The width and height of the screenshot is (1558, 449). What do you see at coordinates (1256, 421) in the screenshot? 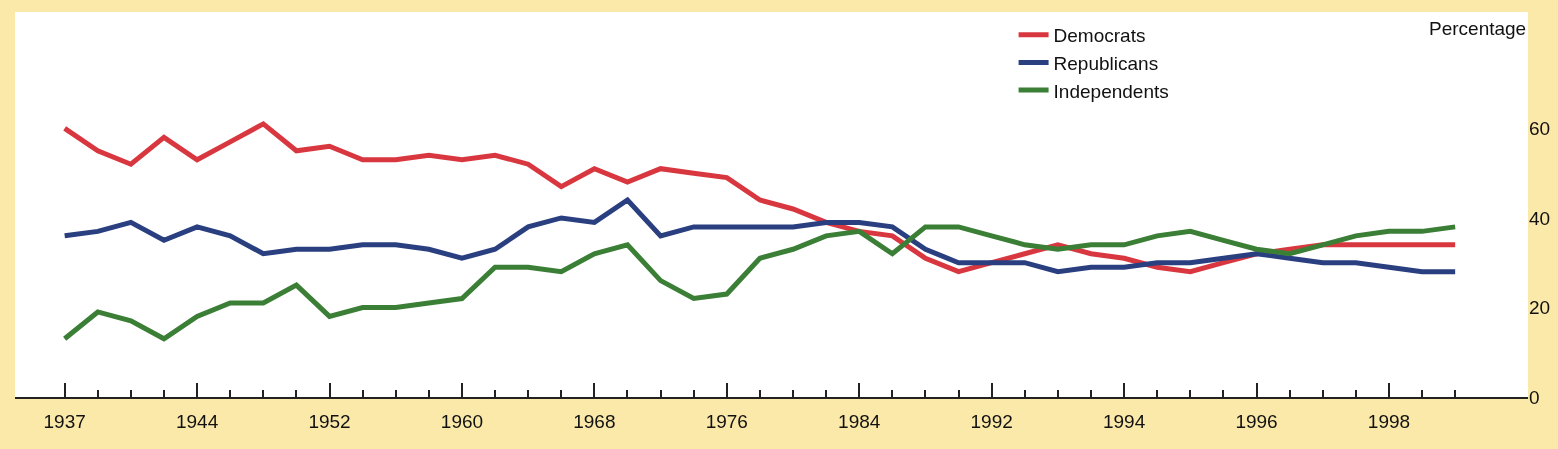
I see `x-tick-label: 1996` at bounding box center [1256, 421].